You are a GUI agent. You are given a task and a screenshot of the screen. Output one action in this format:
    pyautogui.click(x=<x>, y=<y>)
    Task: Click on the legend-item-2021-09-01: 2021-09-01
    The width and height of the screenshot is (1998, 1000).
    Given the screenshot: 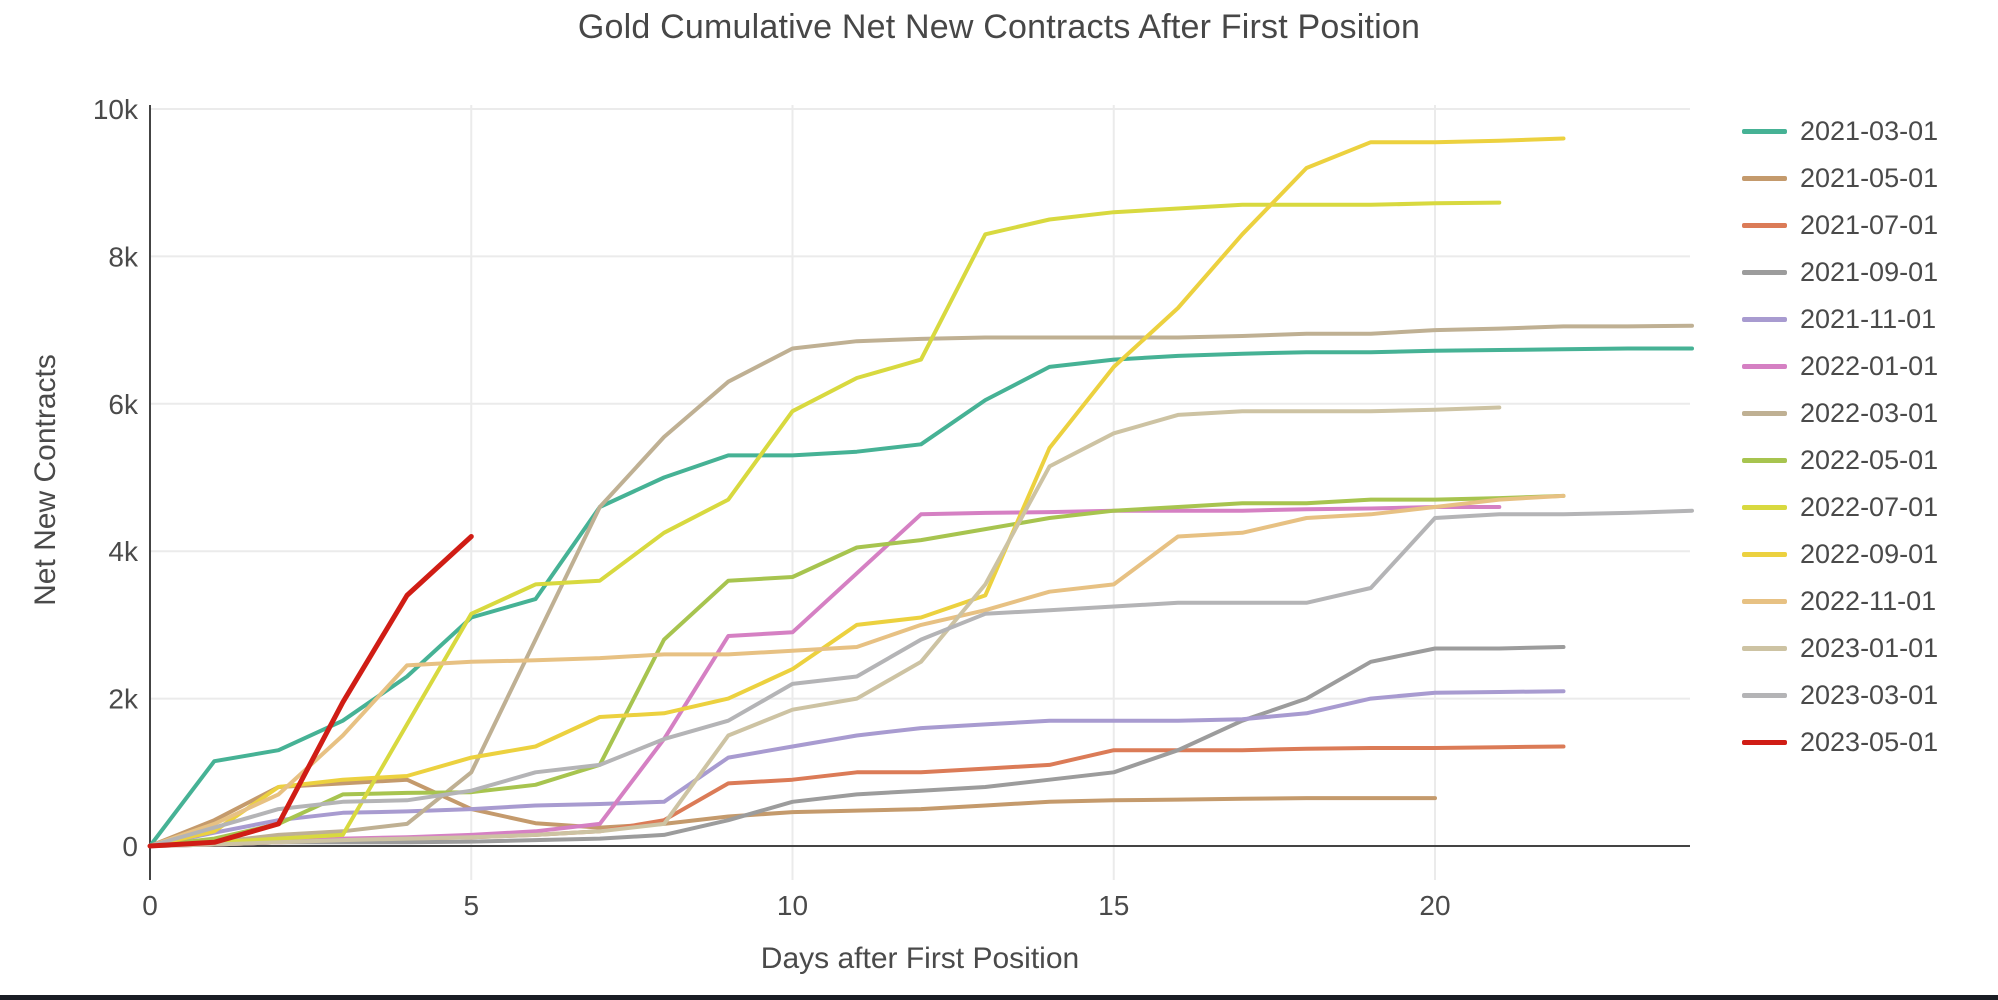 What is the action you would take?
    pyautogui.click(x=1840, y=272)
    